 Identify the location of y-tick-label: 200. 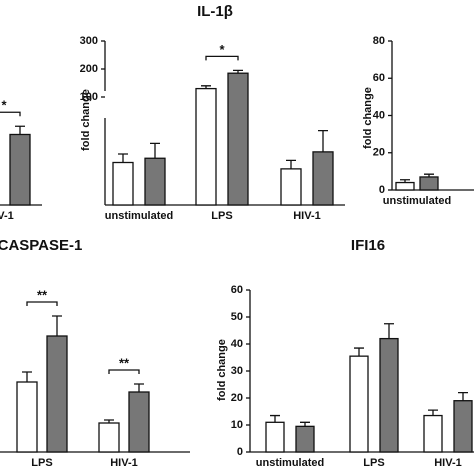
(89, 69).